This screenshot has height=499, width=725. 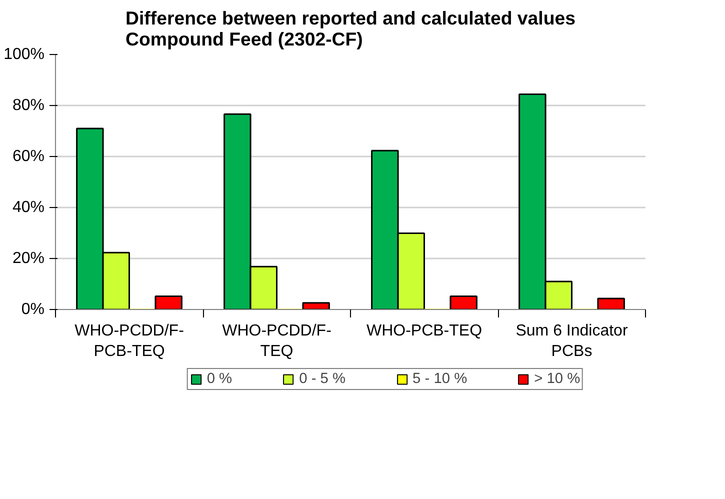 I want to click on legend-label: 5 - 10 %, so click(x=440, y=379).